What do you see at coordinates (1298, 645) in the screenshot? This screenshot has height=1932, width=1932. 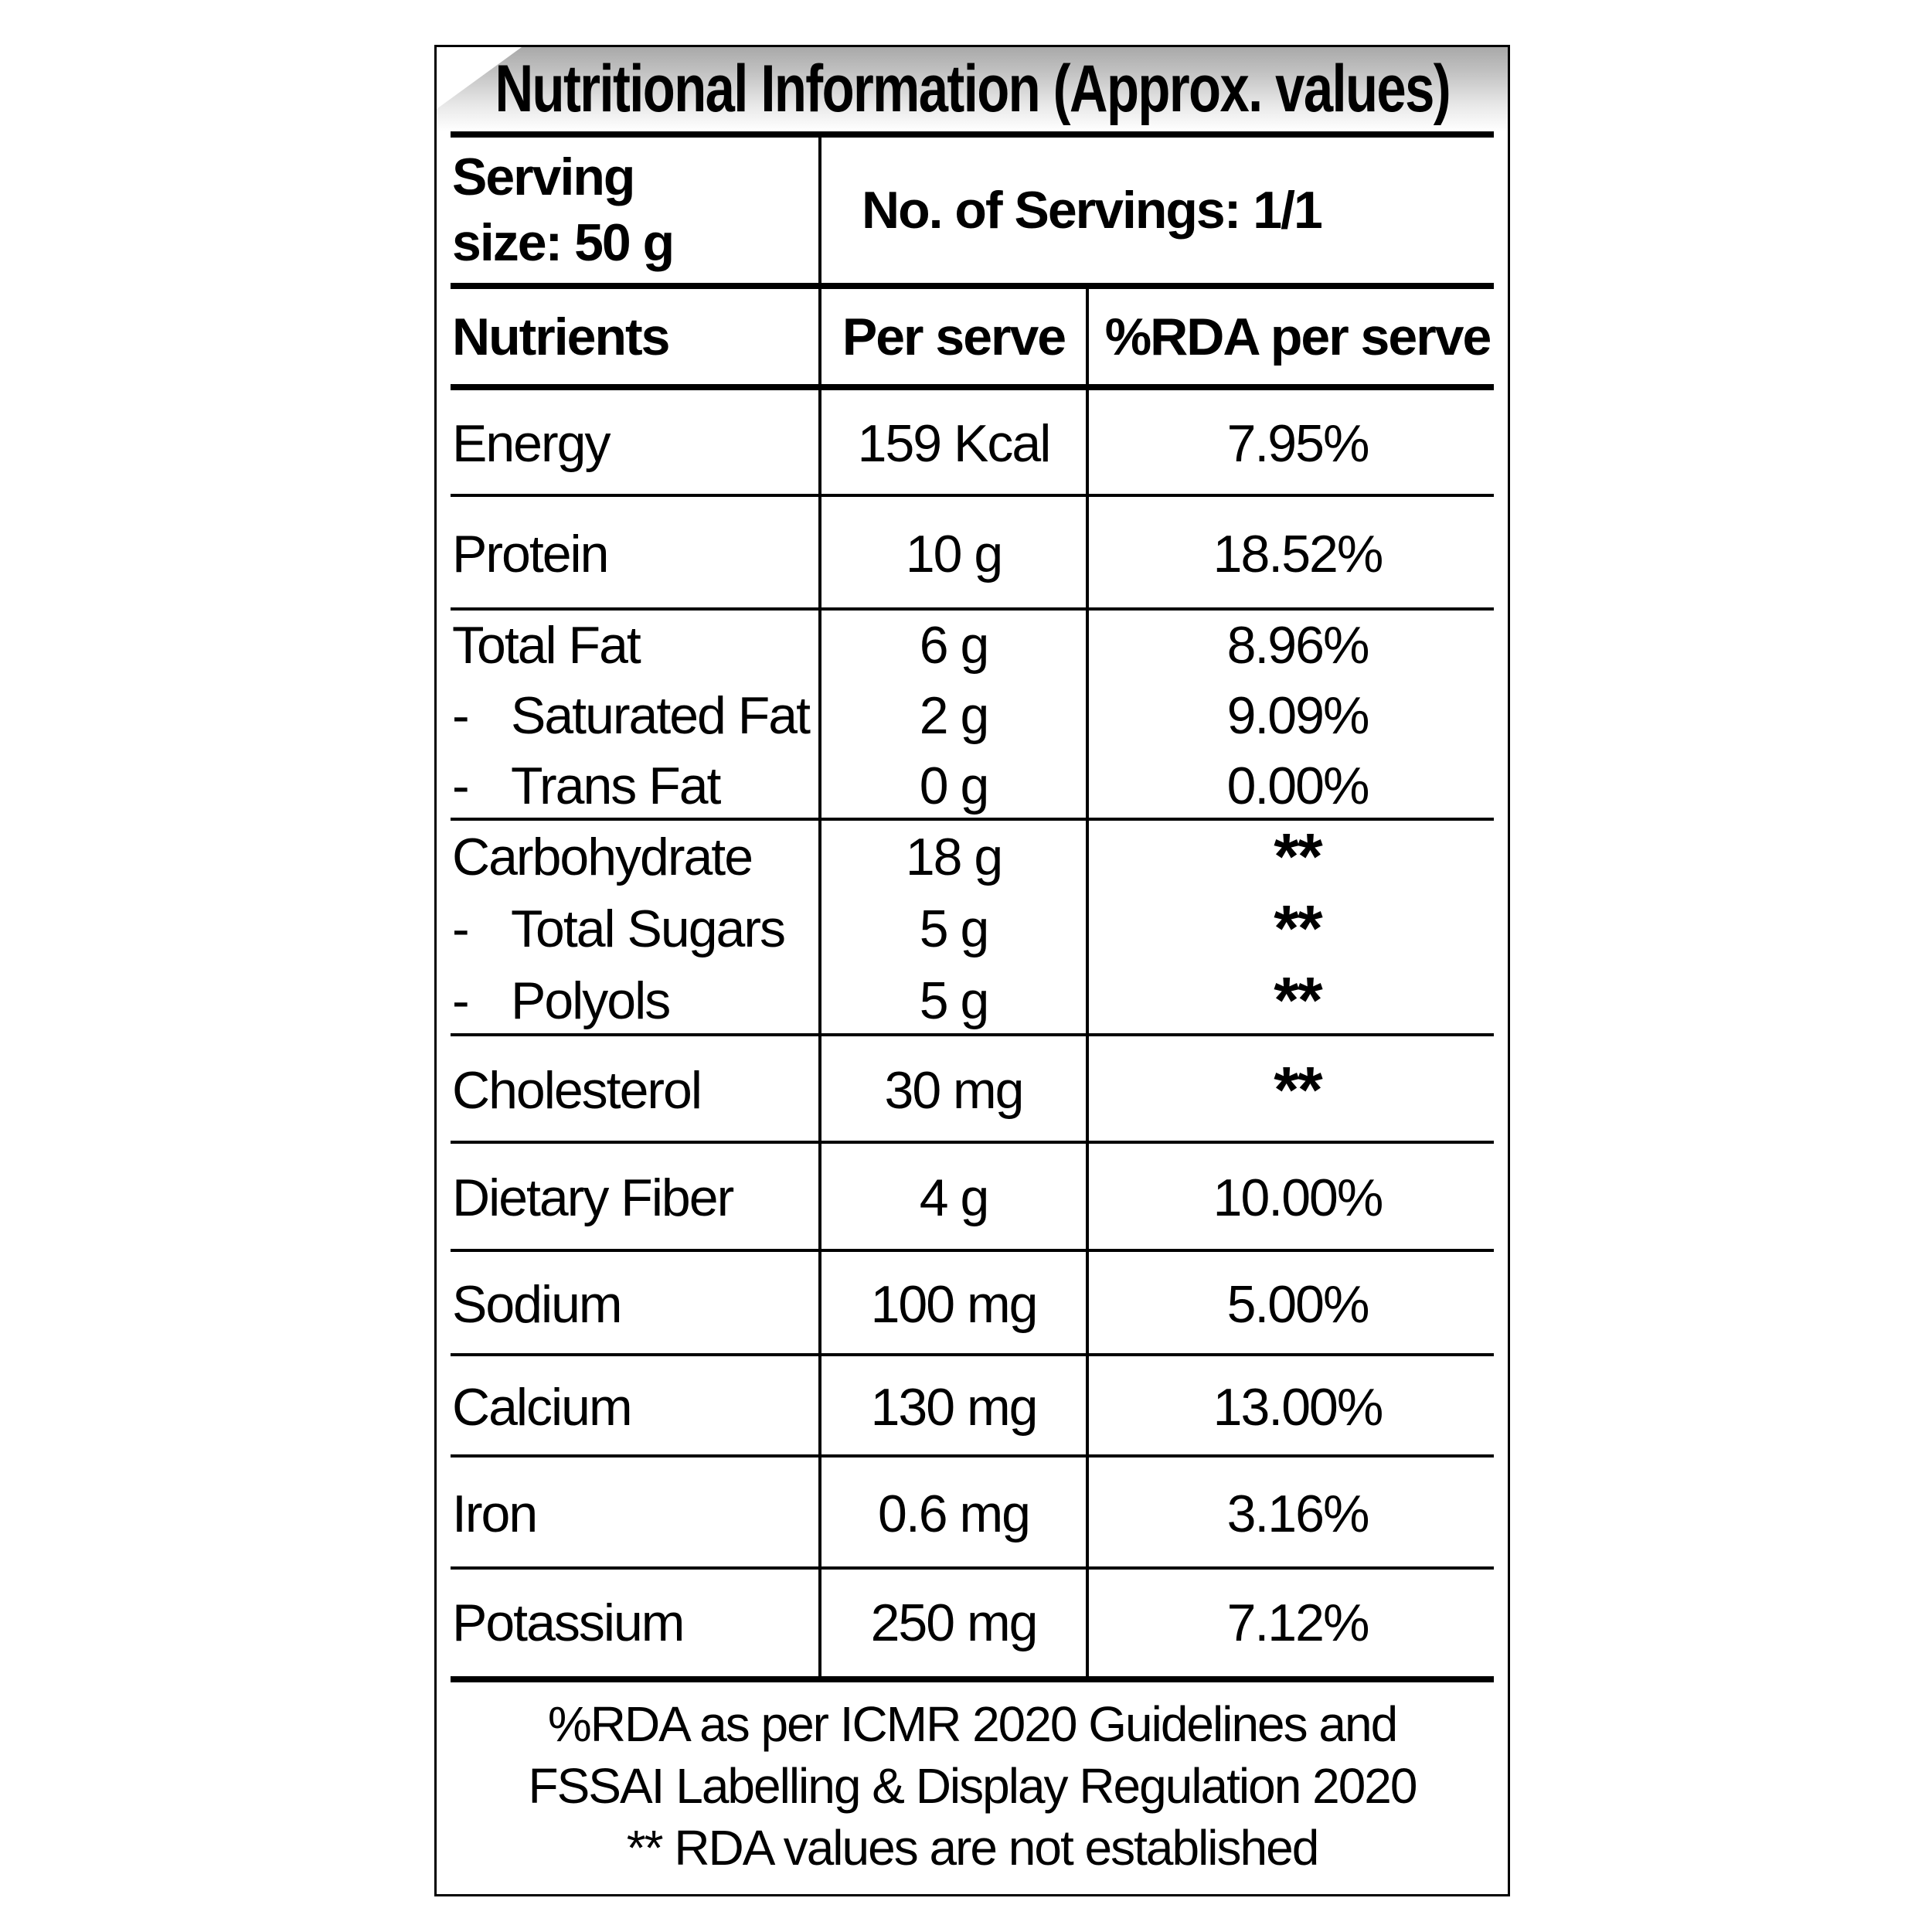 I see `rda-value: 8.96%` at bounding box center [1298, 645].